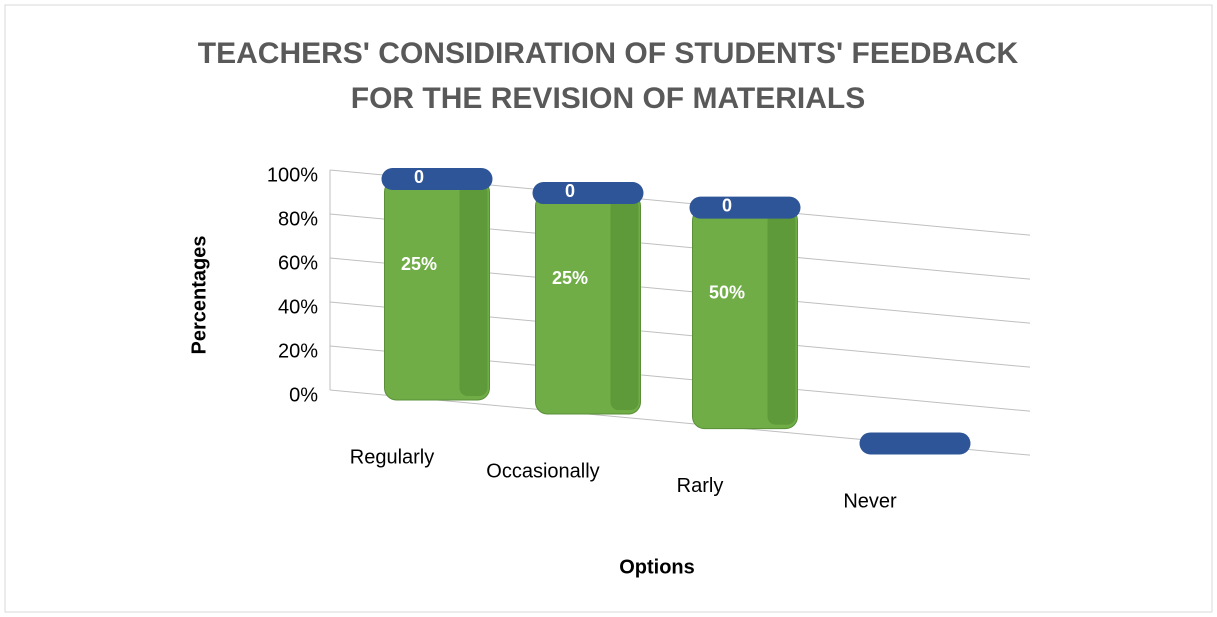 Image resolution: width=1217 pixels, height=617 pixels. I want to click on x-tick-label: Rarly, so click(700, 486).